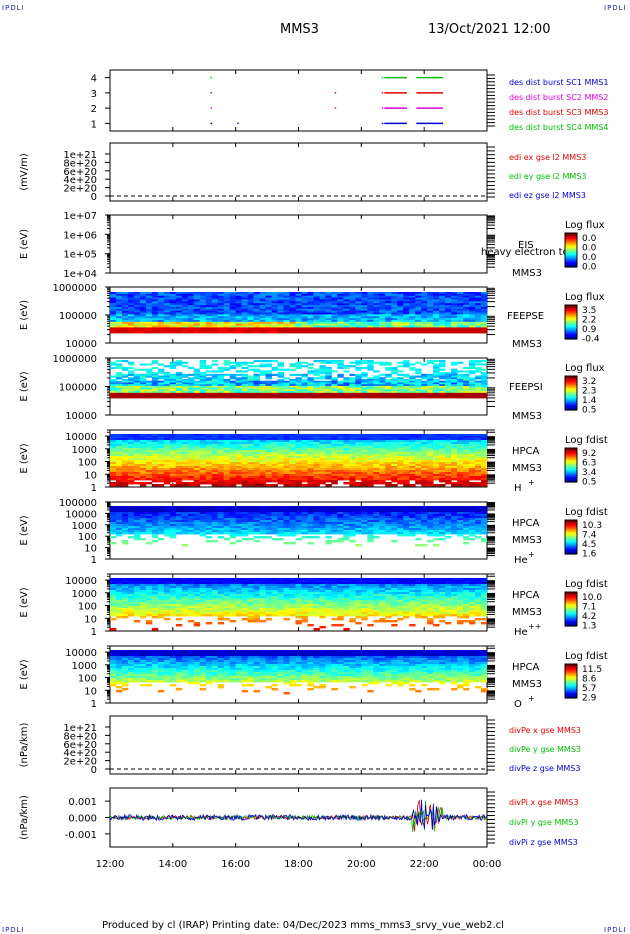 The image size is (630, 934). What do you see at coordinates (545, 749) in the screenshot?
I see `panel-divpe-legend-entry: divPe y gse MMS3` at bounding box center [545, 749].